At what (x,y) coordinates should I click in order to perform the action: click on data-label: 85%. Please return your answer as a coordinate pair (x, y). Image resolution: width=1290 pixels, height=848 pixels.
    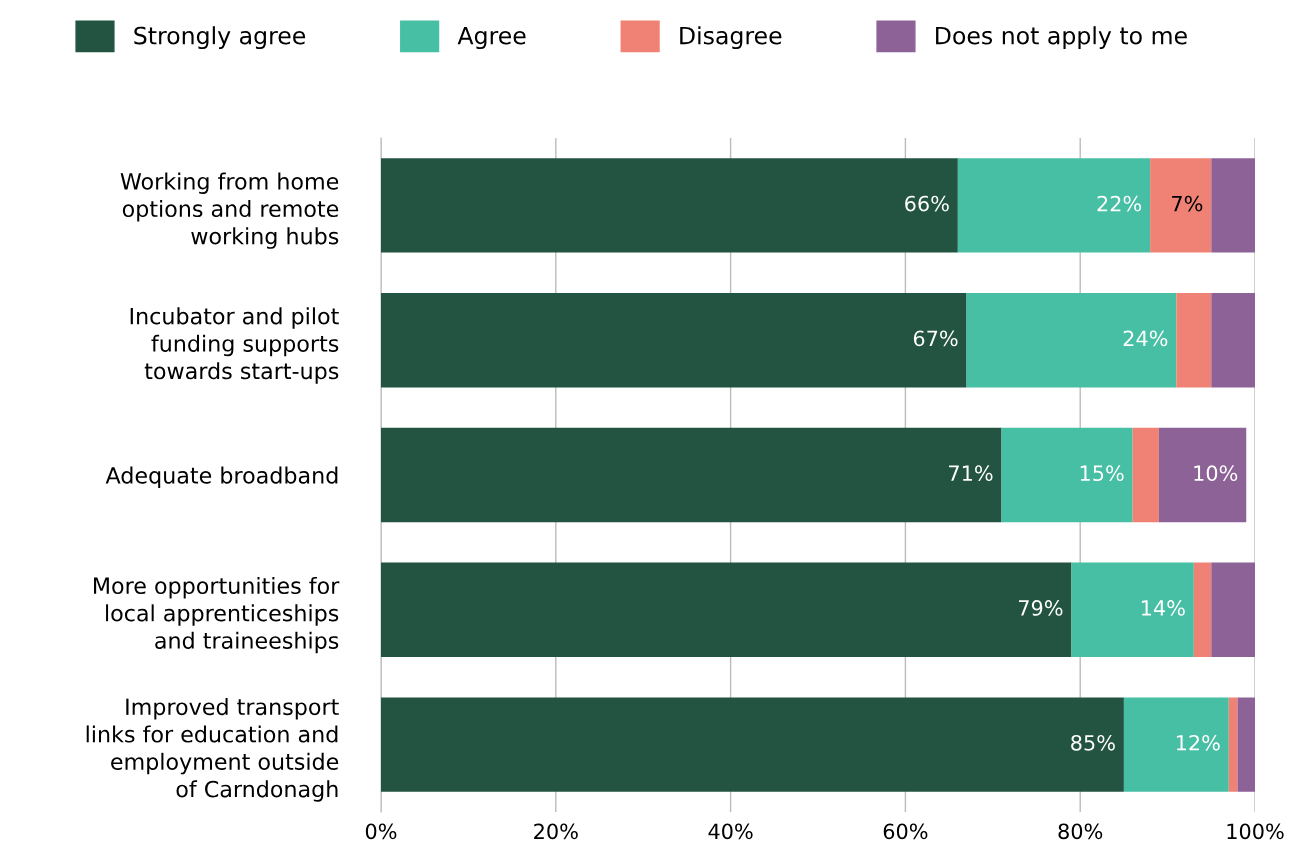
    Looking at the image, I should click on (1093, 742).